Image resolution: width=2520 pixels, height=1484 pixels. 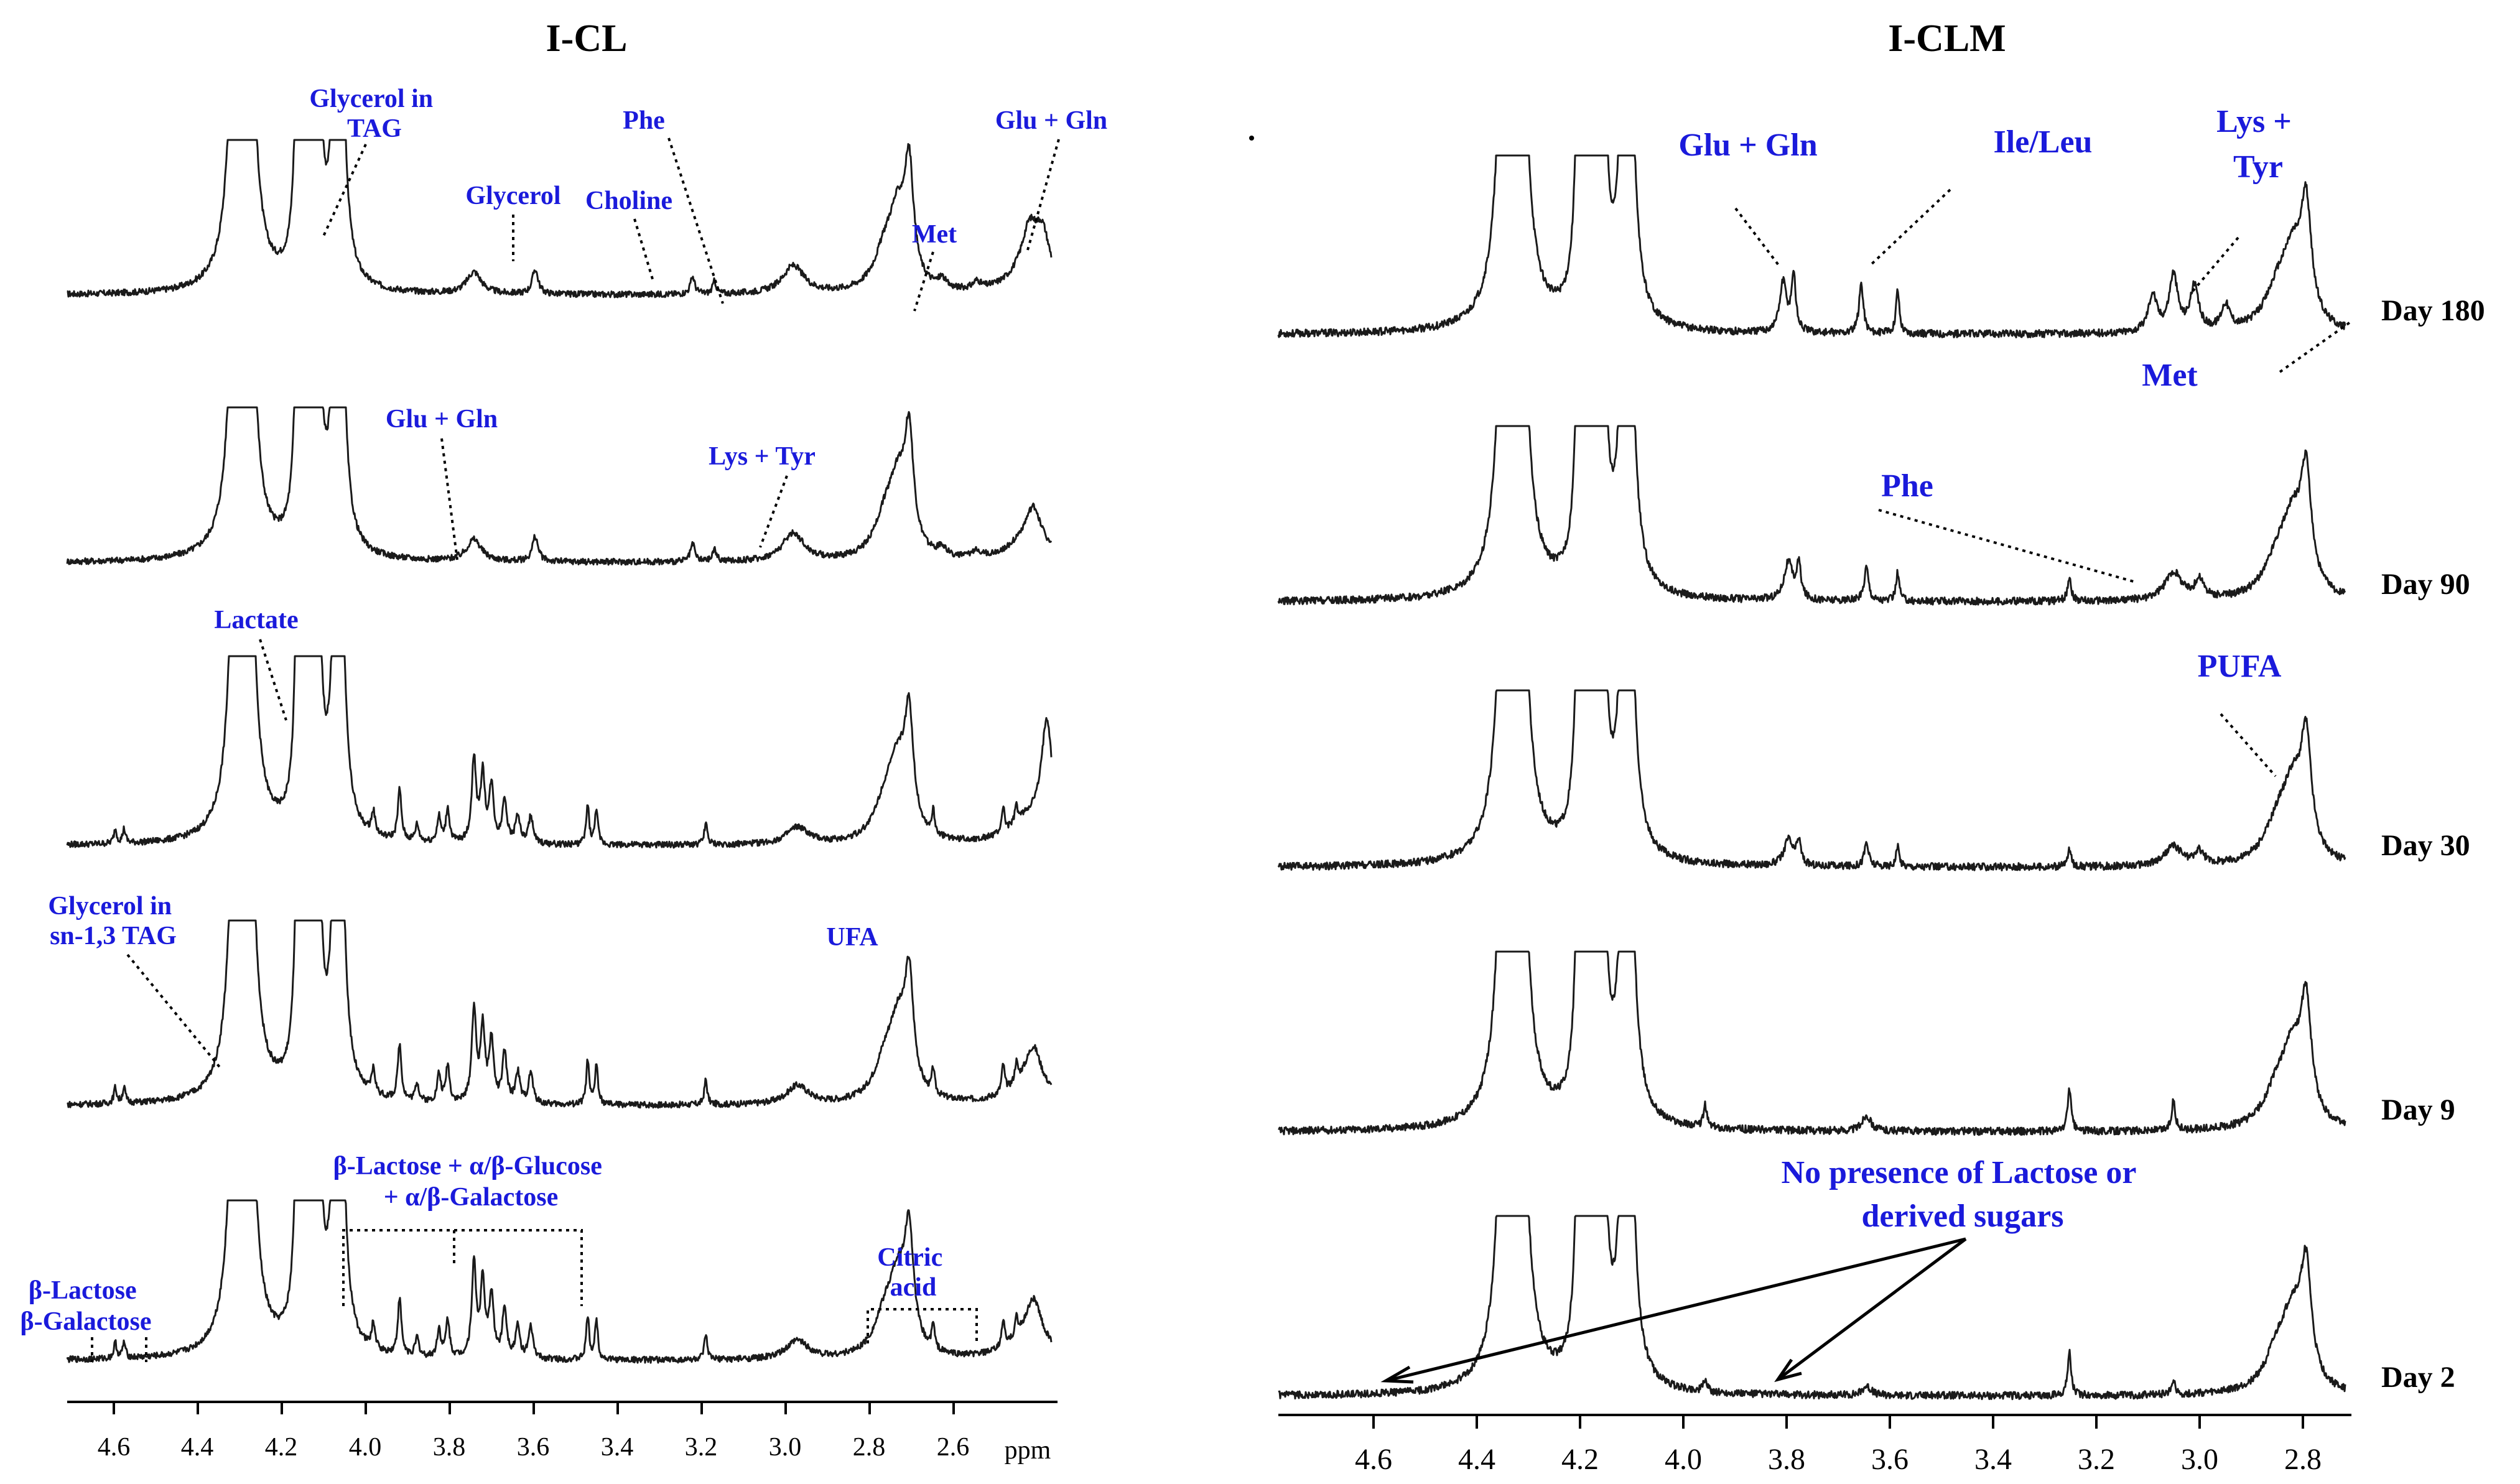 I want to click on day-label: Day 2, so click(x=2418, y=1377).